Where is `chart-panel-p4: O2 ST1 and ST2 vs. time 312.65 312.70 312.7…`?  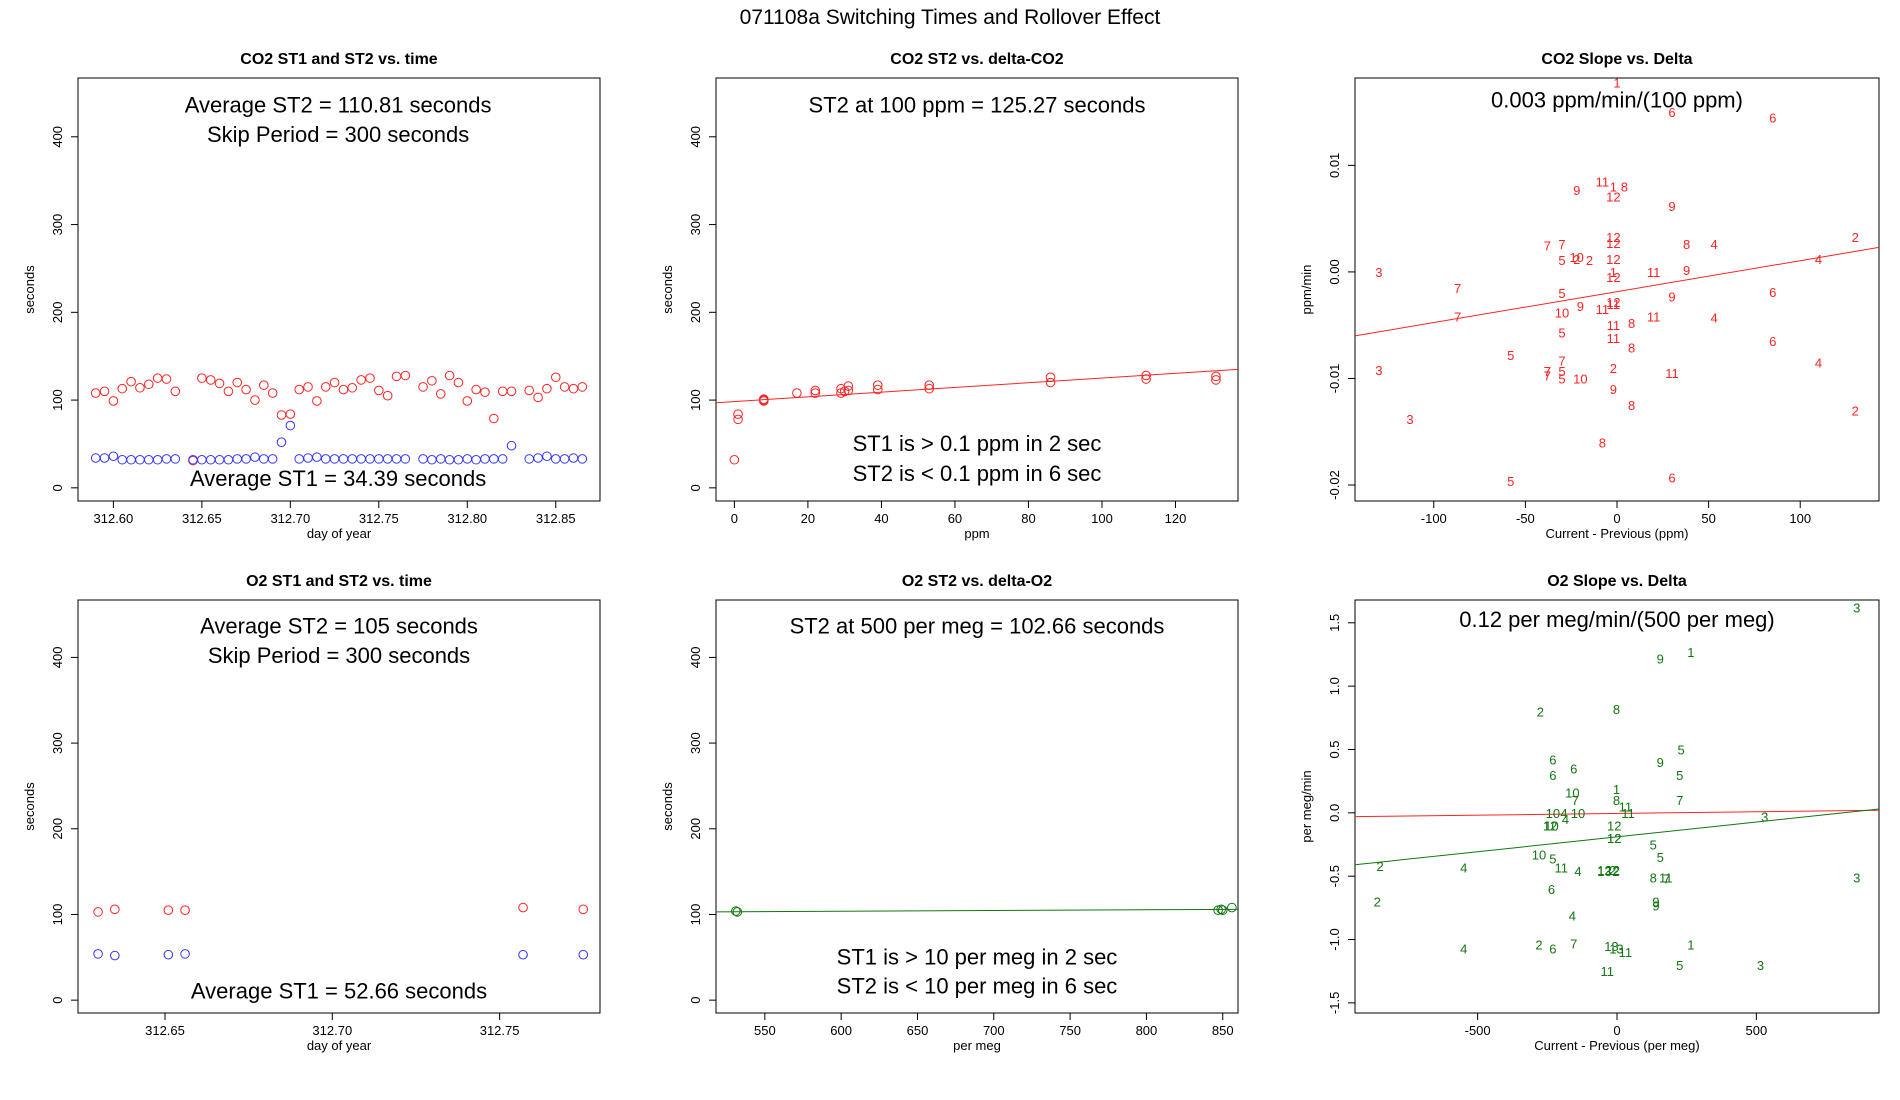 chart-panel-p4: O2 ST1 and ST2 vs. time 312.65 312.70 312.7… is located at coordinates (311, 813).